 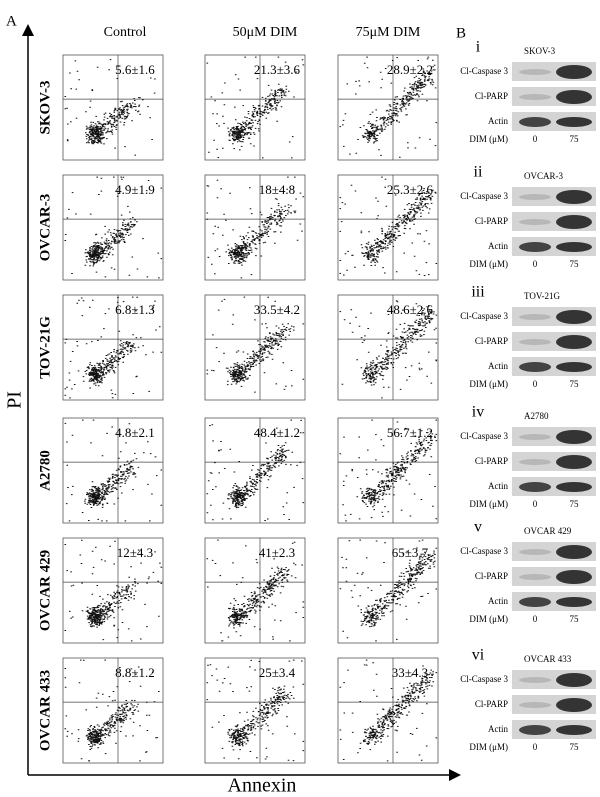 What do you see at coordinates (410, 672) in the screenshot?
I see `percentage-label: 33±4.3` at bounding box center [410, 672].